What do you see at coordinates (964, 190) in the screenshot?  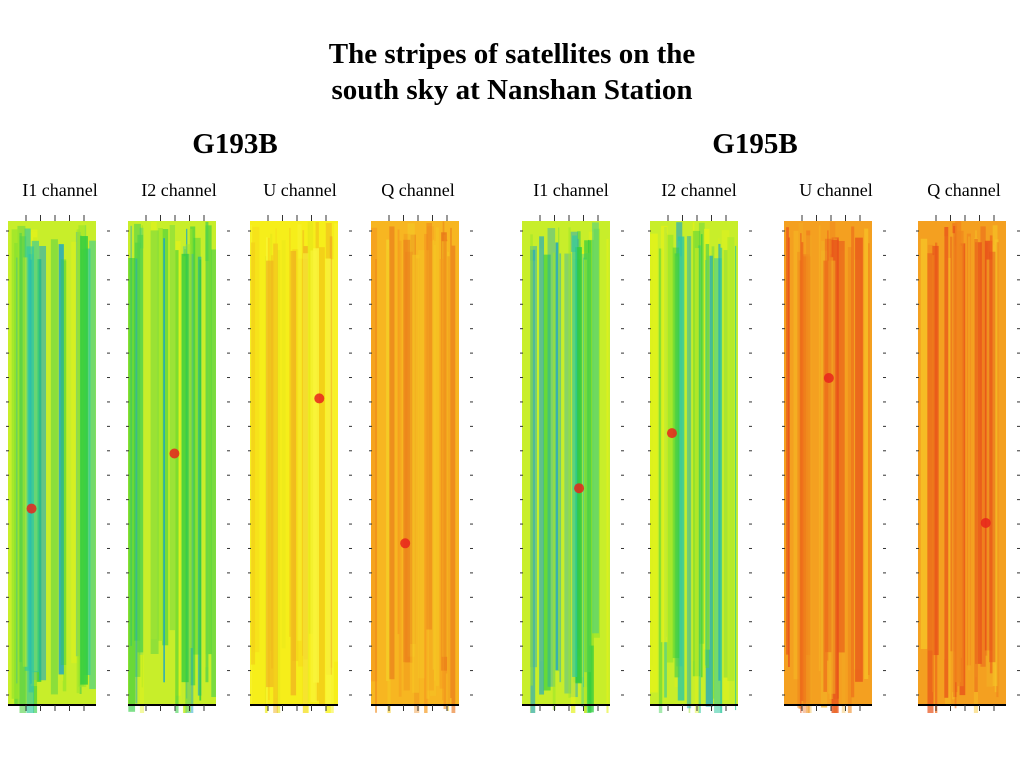 I see `label-g195b-q: Q channel` at bounding box center [964, 190].